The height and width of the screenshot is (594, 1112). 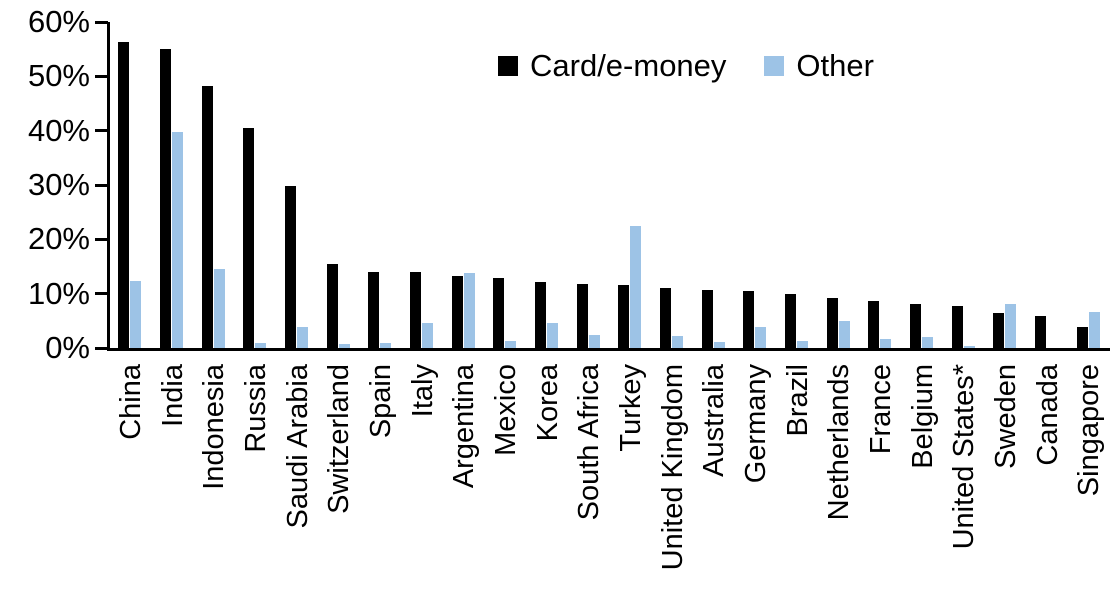 I want to click on y-axis-tick-label: 0%, so click(x=67, y=347).